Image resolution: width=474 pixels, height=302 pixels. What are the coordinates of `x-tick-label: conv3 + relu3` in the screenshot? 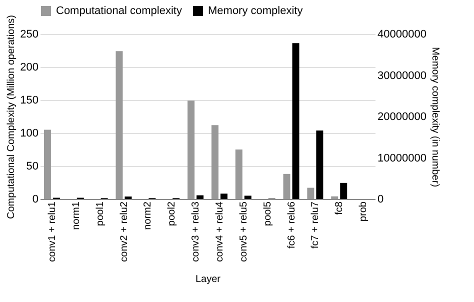 It's located at (196, 231).